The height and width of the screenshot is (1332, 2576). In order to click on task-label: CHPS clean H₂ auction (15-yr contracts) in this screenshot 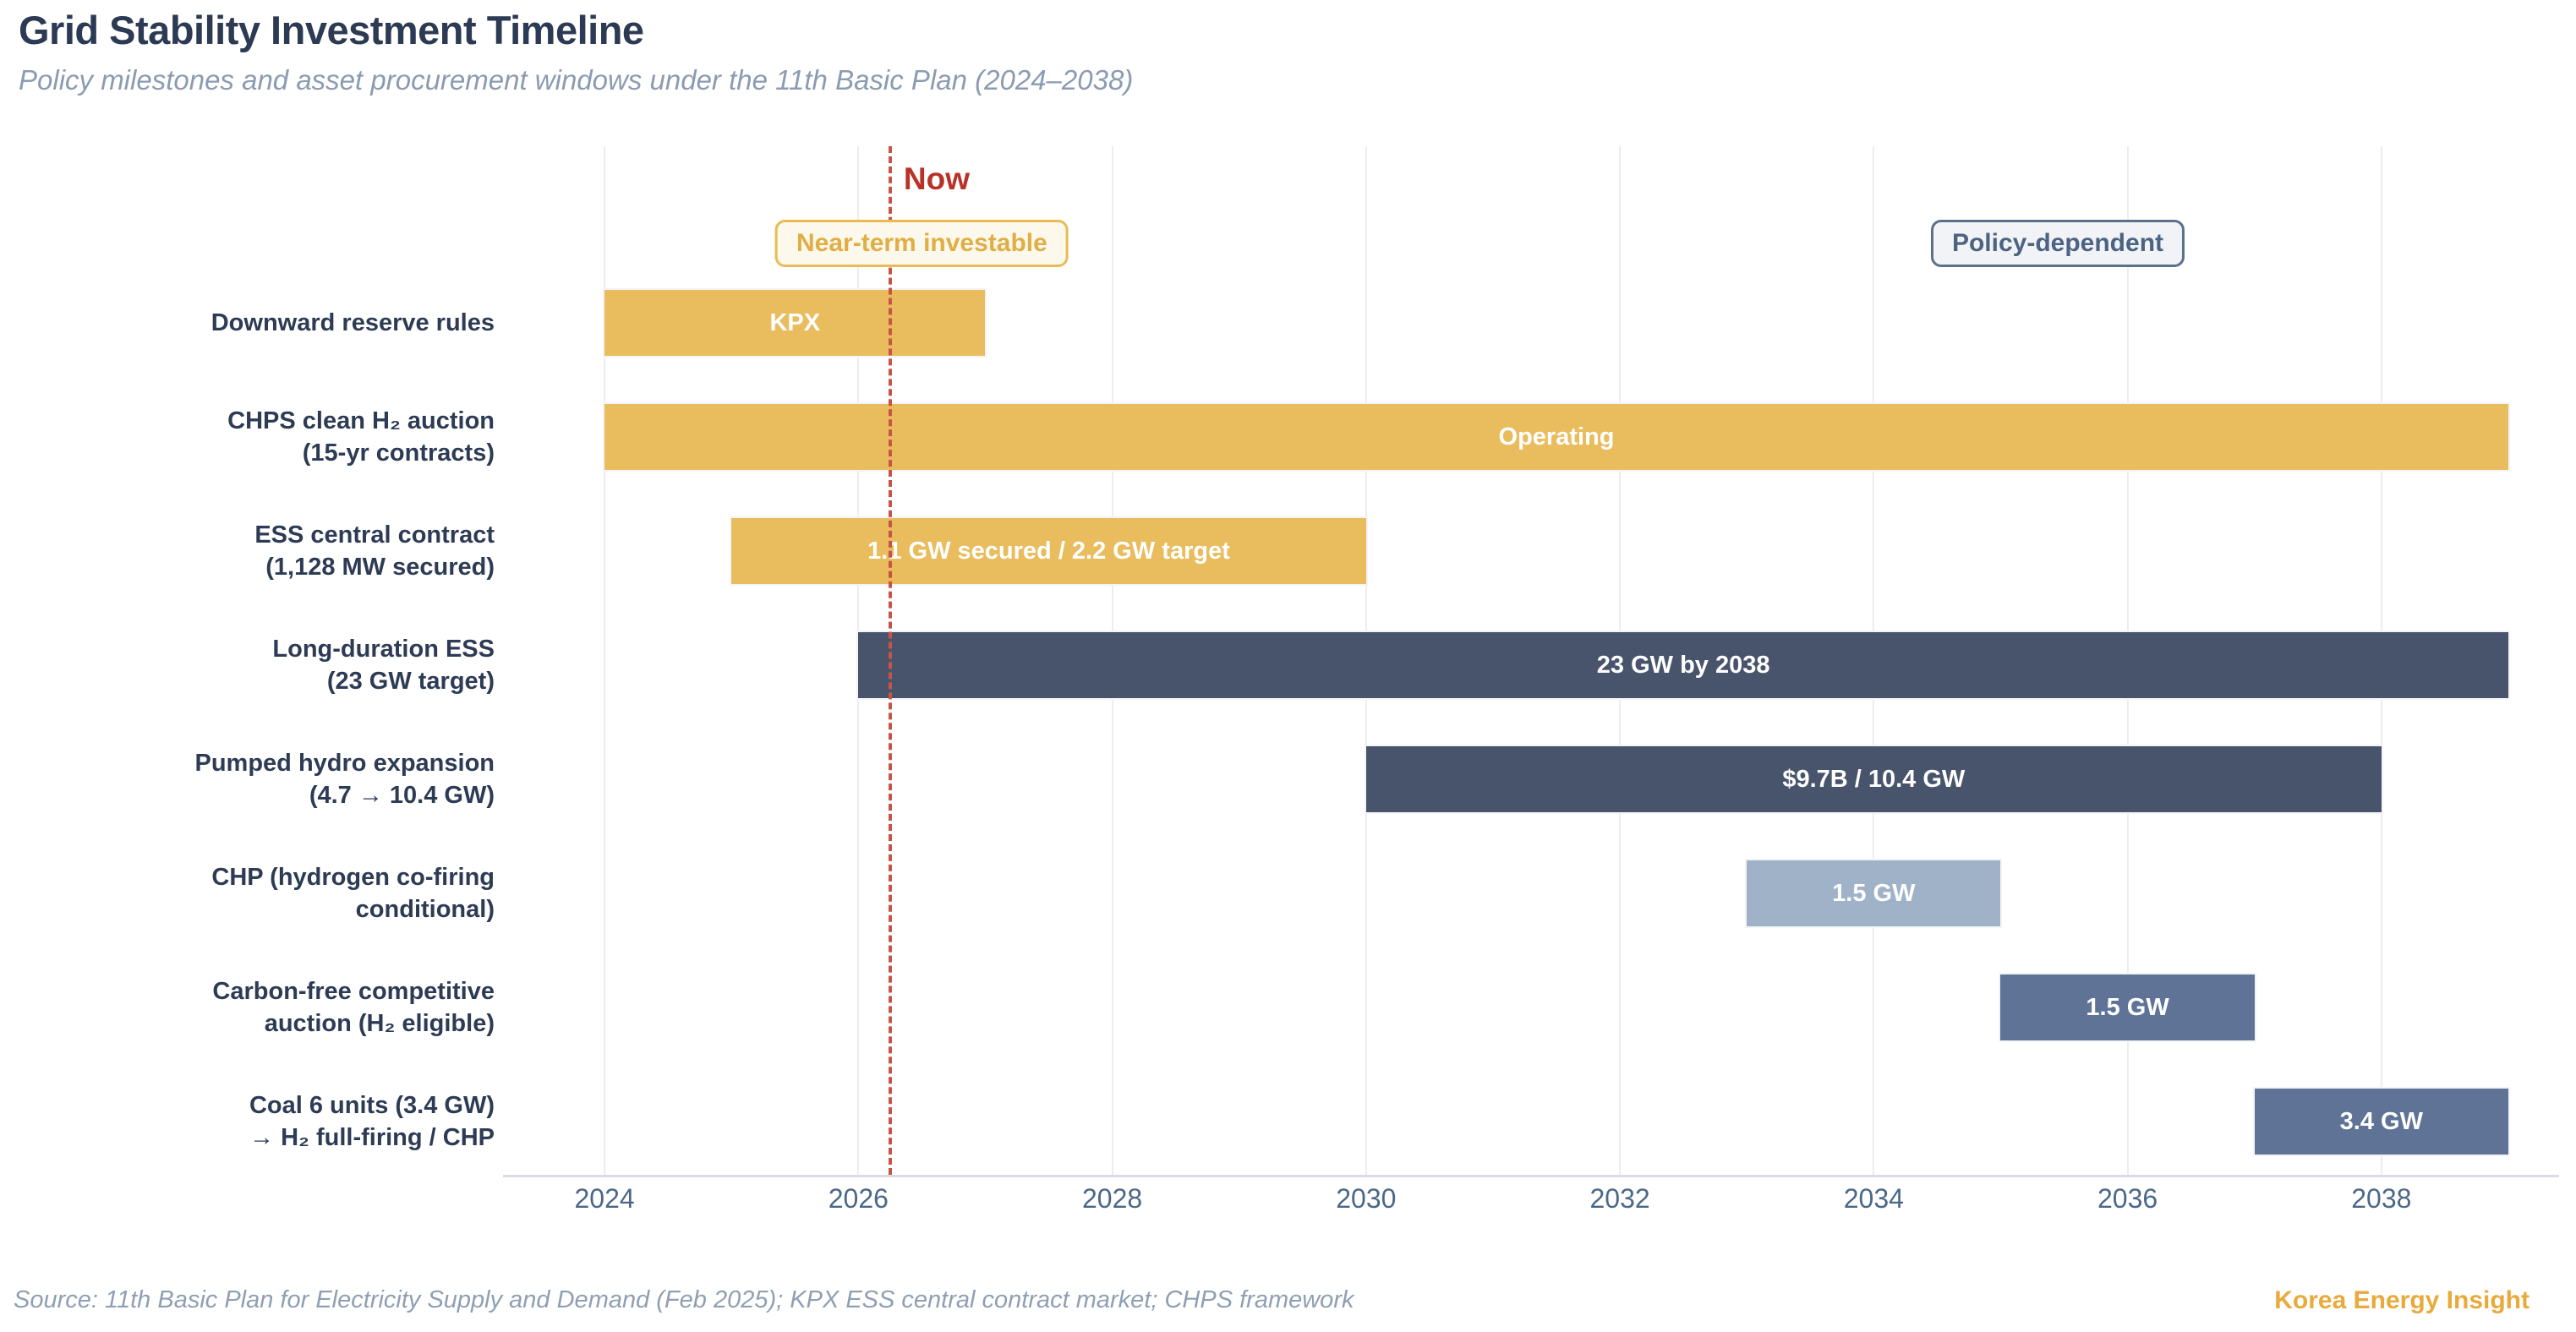, I will do `click(361, 437)`.